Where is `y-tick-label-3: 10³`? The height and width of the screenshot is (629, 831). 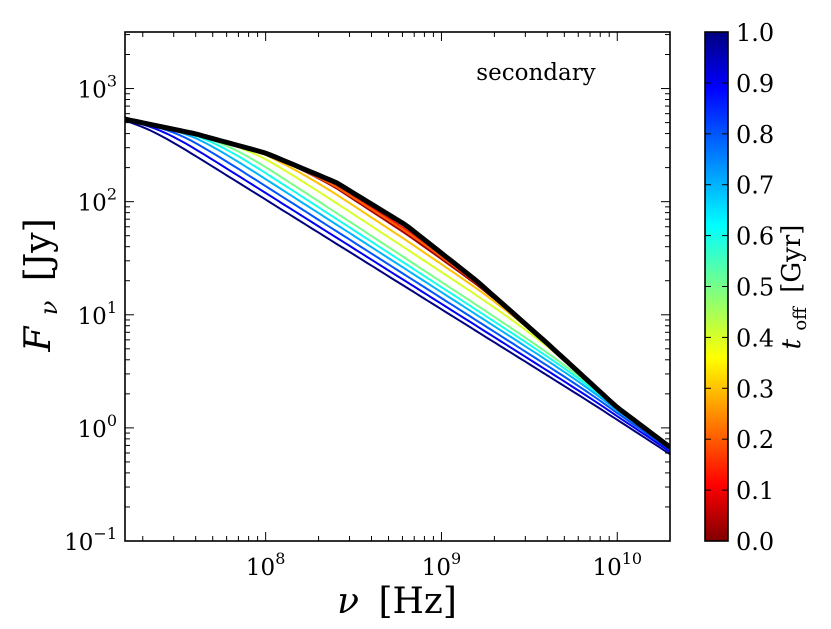
y-tick-label-3: 10³ is located at coordinates (97, 88).